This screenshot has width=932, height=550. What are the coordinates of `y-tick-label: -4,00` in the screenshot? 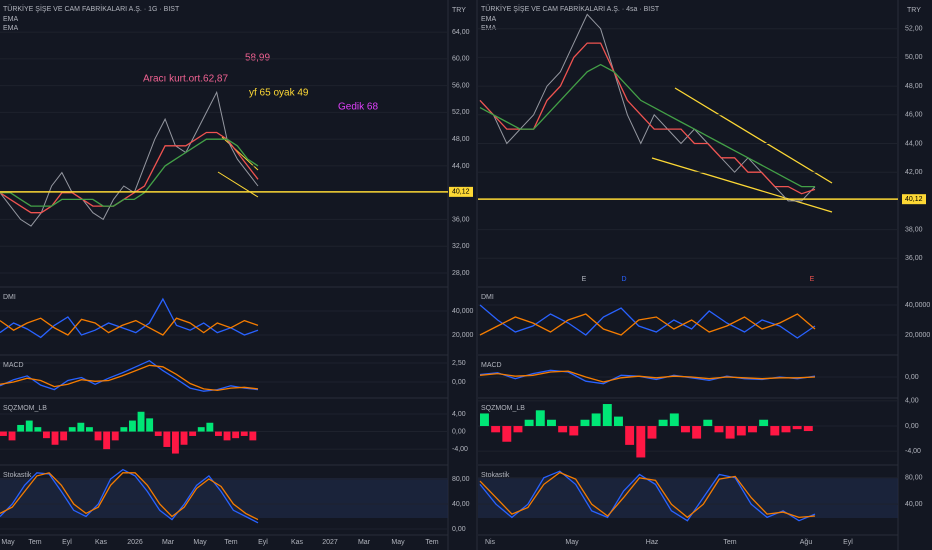 It's located at (913, 451).